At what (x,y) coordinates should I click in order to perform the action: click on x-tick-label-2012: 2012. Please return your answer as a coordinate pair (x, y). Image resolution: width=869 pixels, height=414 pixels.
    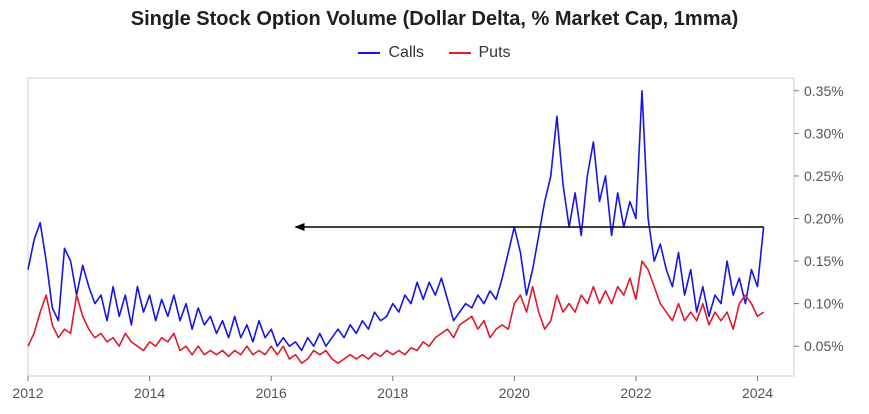
    Looking at the image, I should click on (27, 393).